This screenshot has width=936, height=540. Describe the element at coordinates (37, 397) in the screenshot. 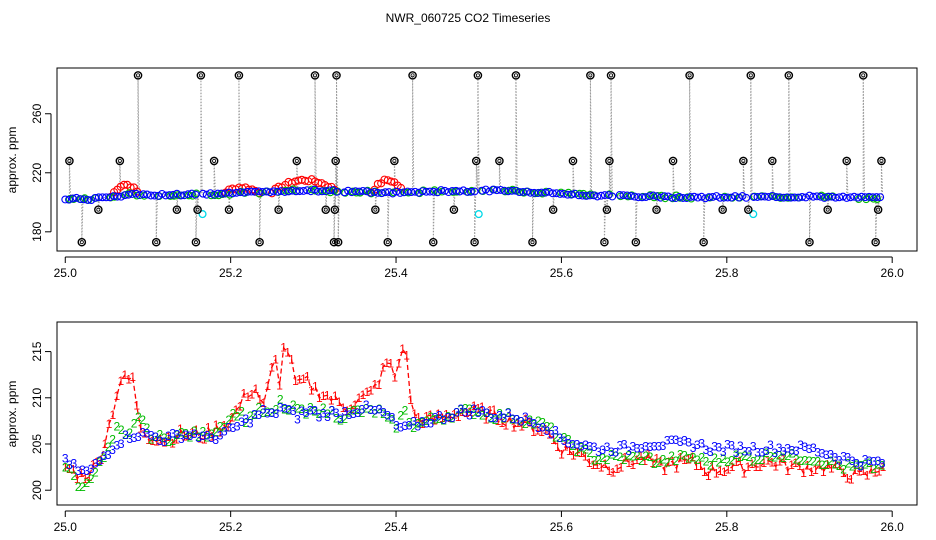

I see `bottom-y-tick-label: 210` at that location.